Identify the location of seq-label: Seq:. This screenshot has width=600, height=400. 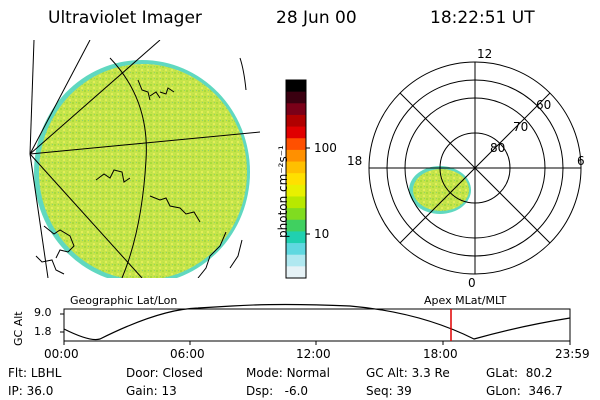
(379, 391).